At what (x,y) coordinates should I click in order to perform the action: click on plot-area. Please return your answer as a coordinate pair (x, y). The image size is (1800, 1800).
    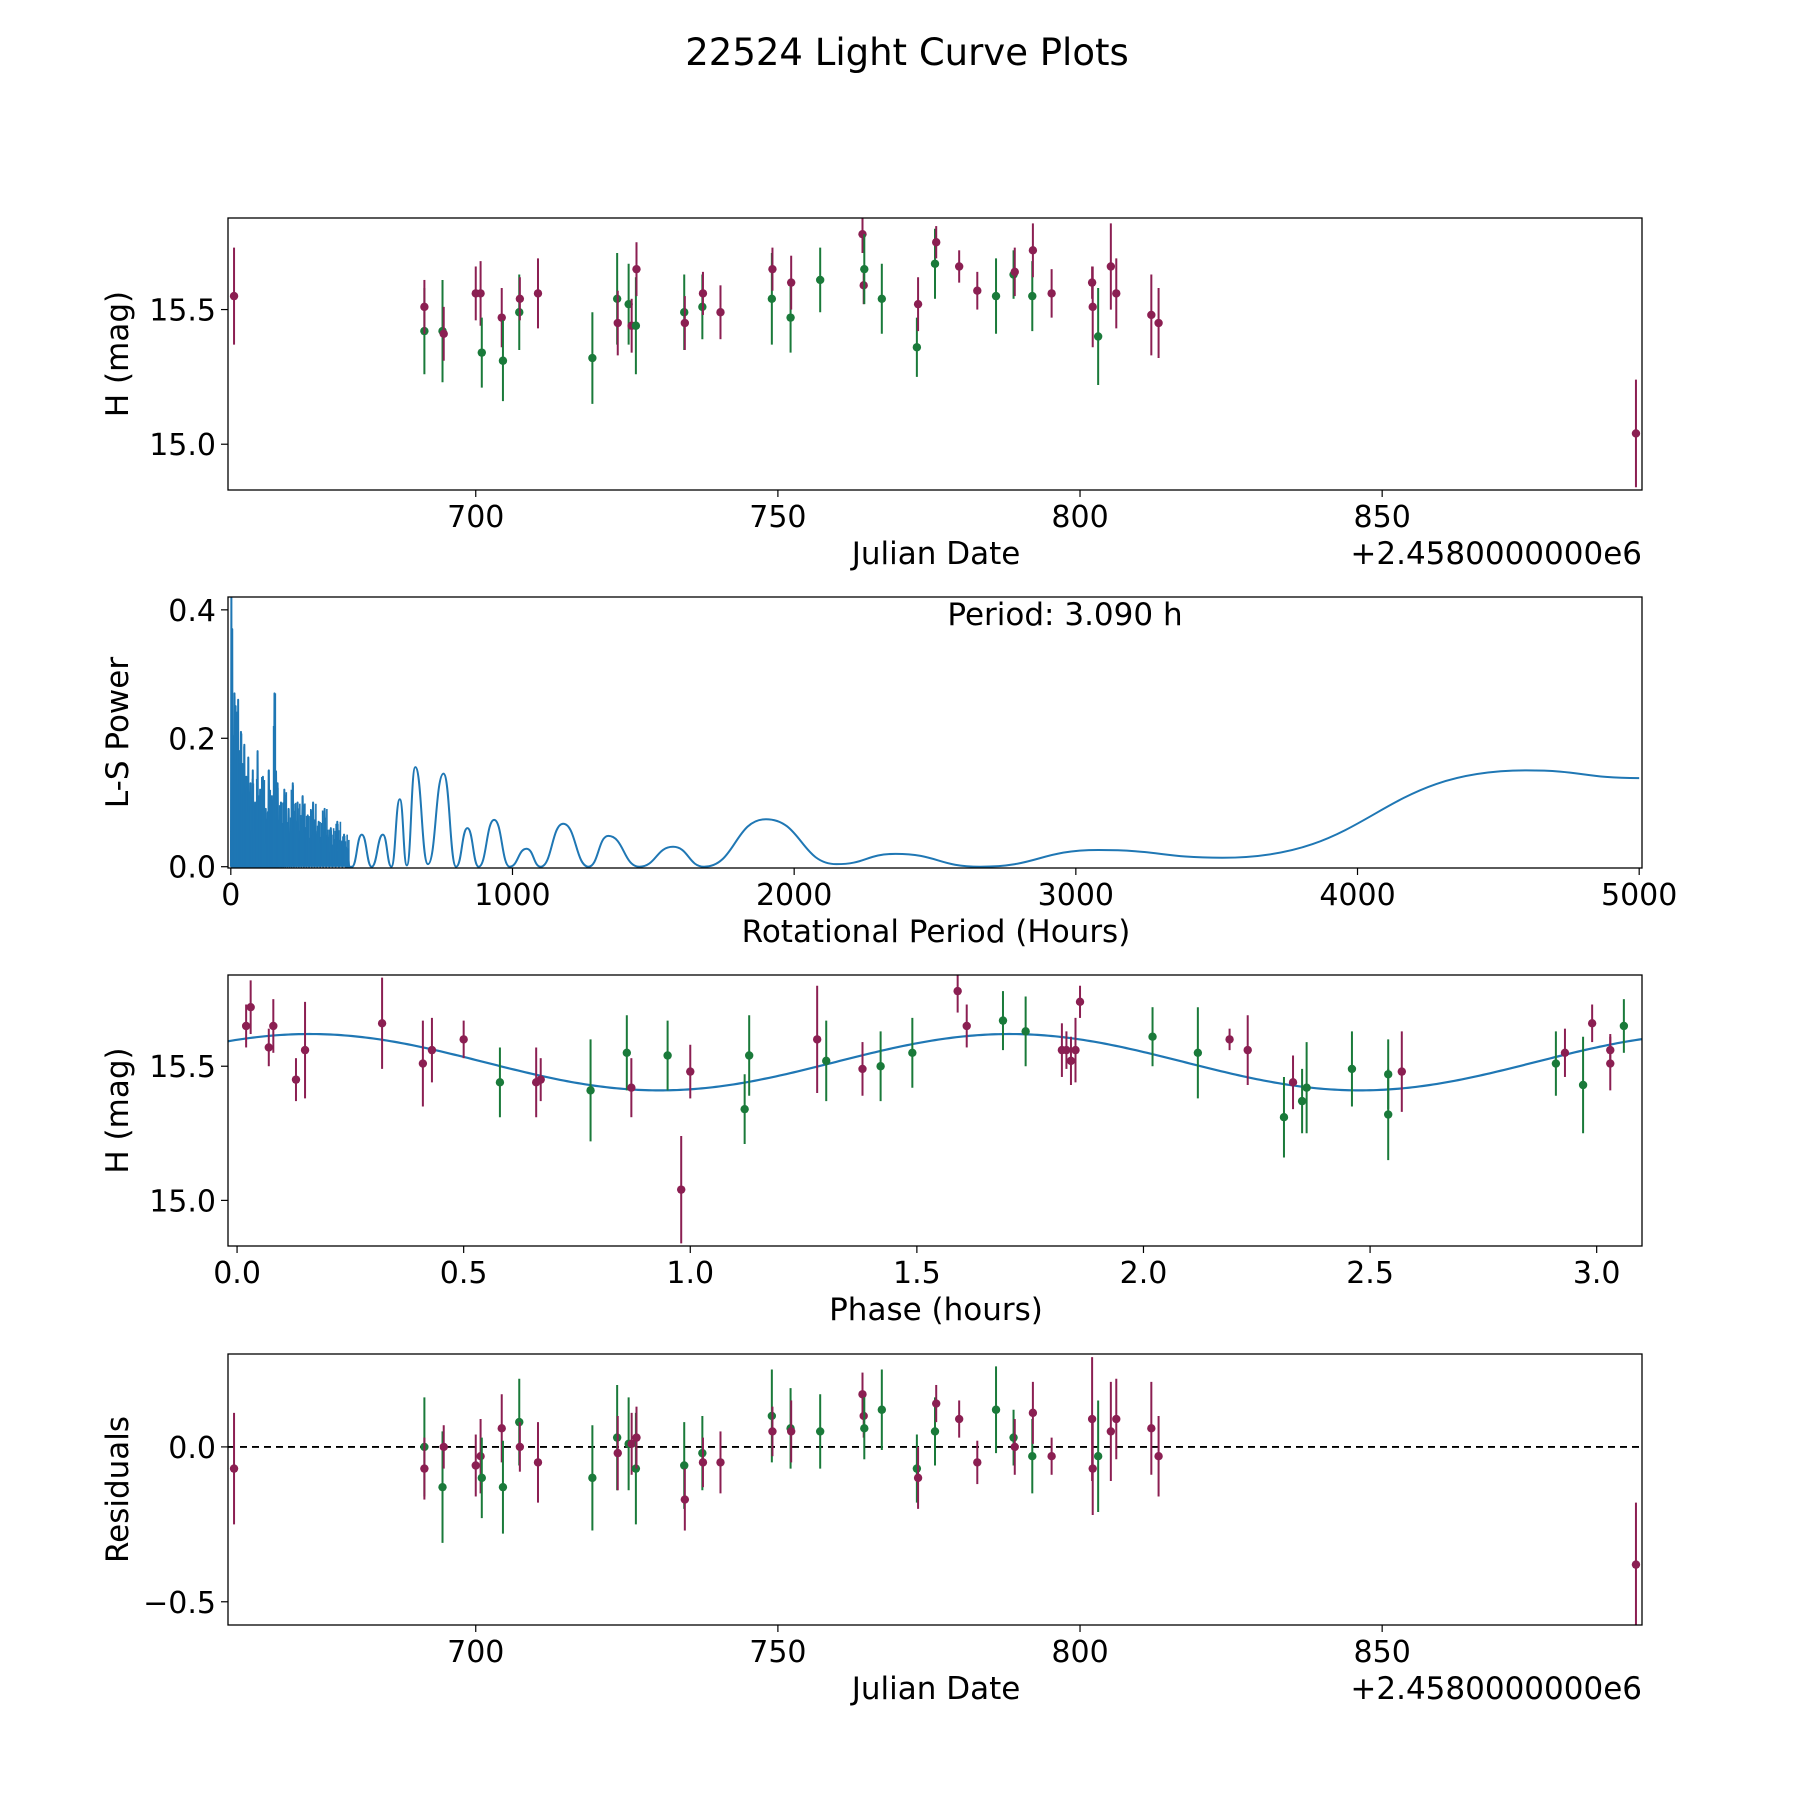
    Looking at the image, I should click on (935, 1109).